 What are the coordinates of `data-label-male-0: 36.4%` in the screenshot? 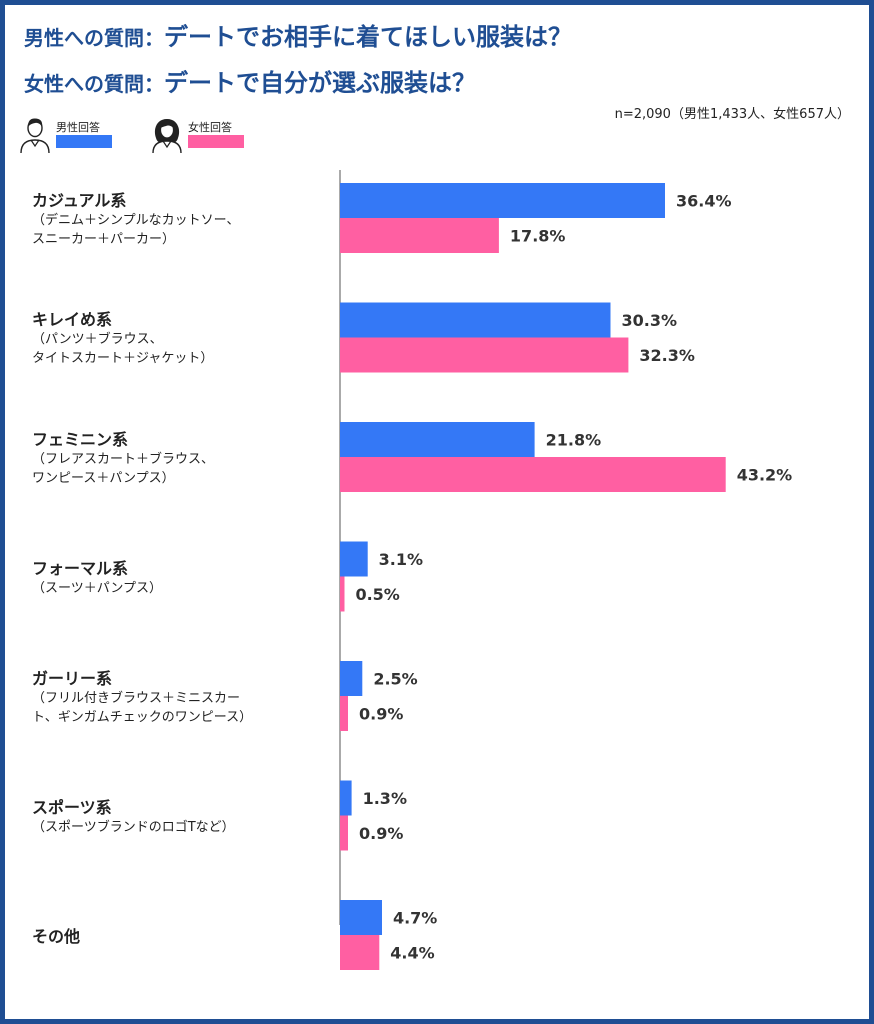 It's located at (704, 201).